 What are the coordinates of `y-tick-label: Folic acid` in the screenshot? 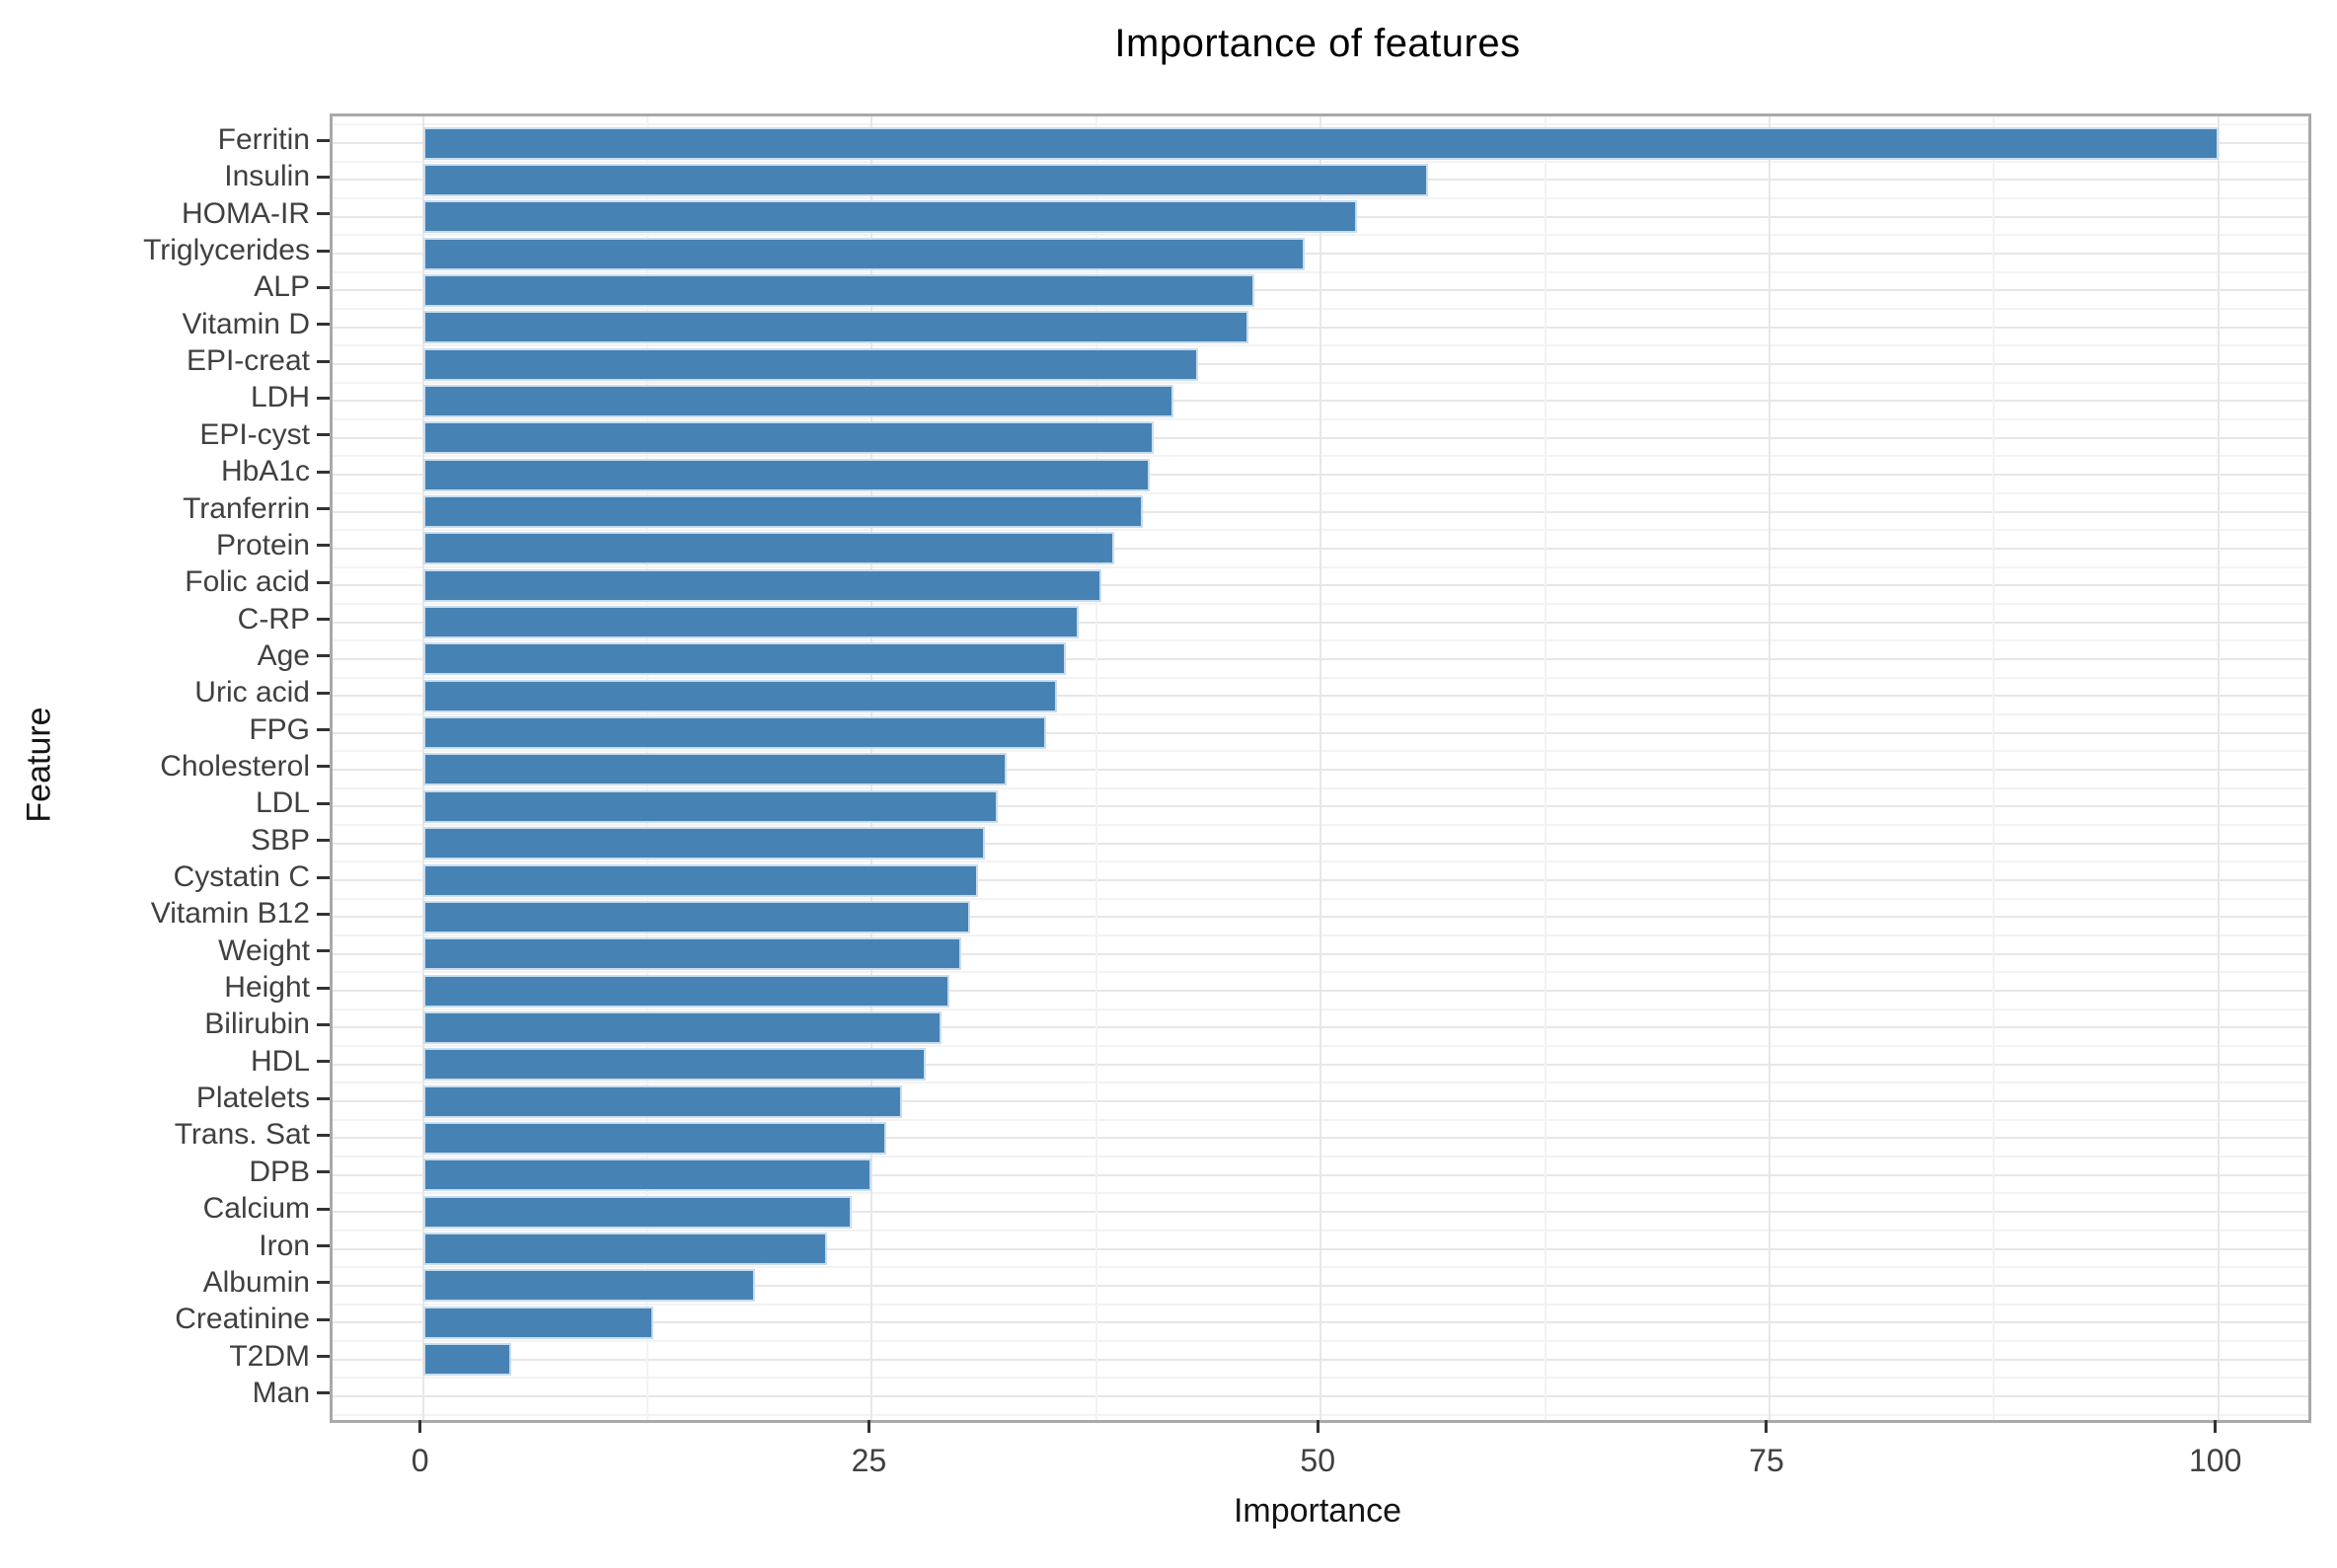 It's located at (247, 582).